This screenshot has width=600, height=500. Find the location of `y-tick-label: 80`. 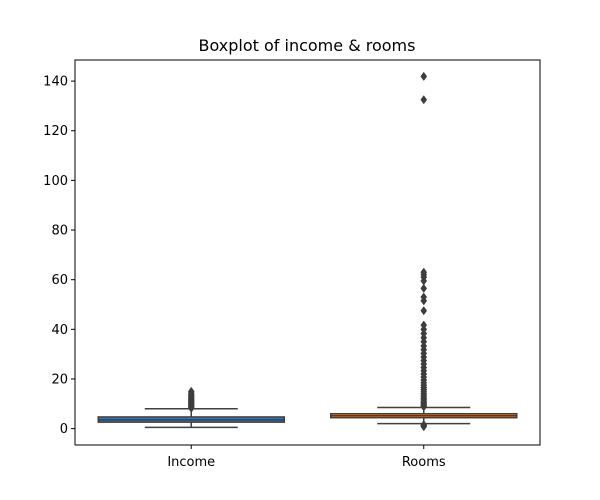

y-tick-label: 80 is located at coordinates (59, 231).